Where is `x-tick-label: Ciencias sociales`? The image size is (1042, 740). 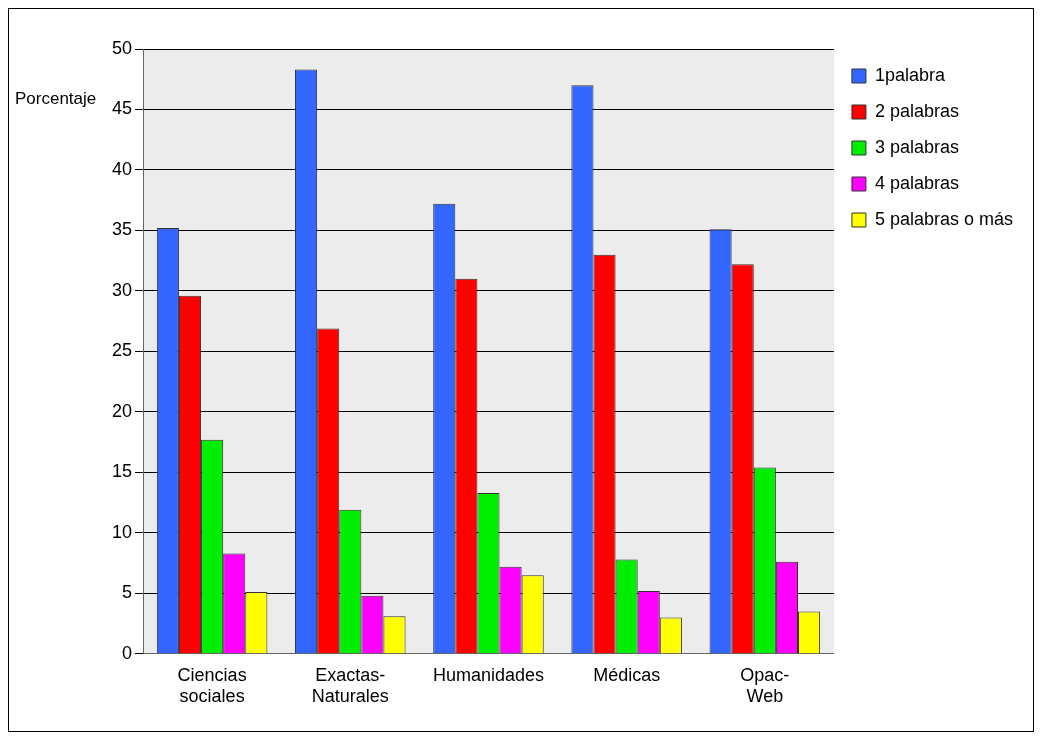 x-tick-label: Ciencias sociales is located at coordinates (212, 685).